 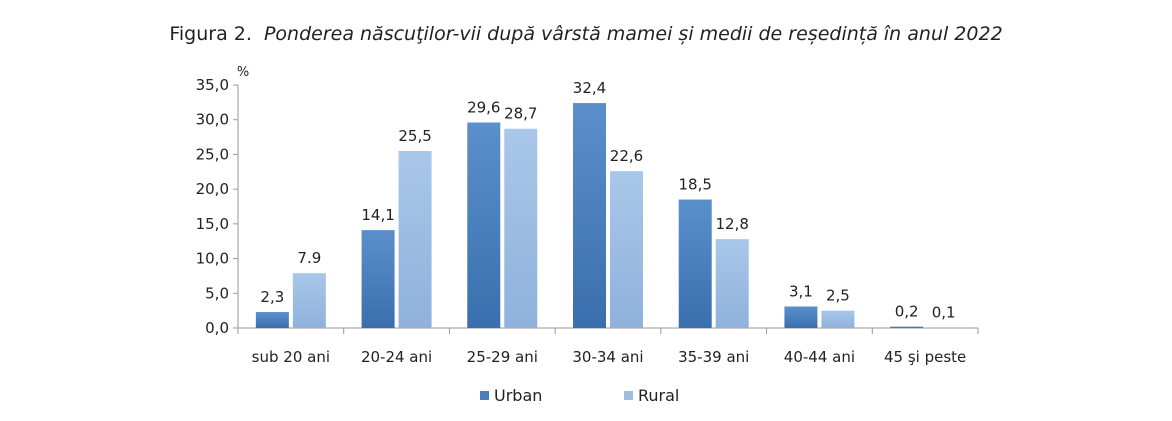 I want to click on y-tick-label: 30,0, so click(x=212, y=120).